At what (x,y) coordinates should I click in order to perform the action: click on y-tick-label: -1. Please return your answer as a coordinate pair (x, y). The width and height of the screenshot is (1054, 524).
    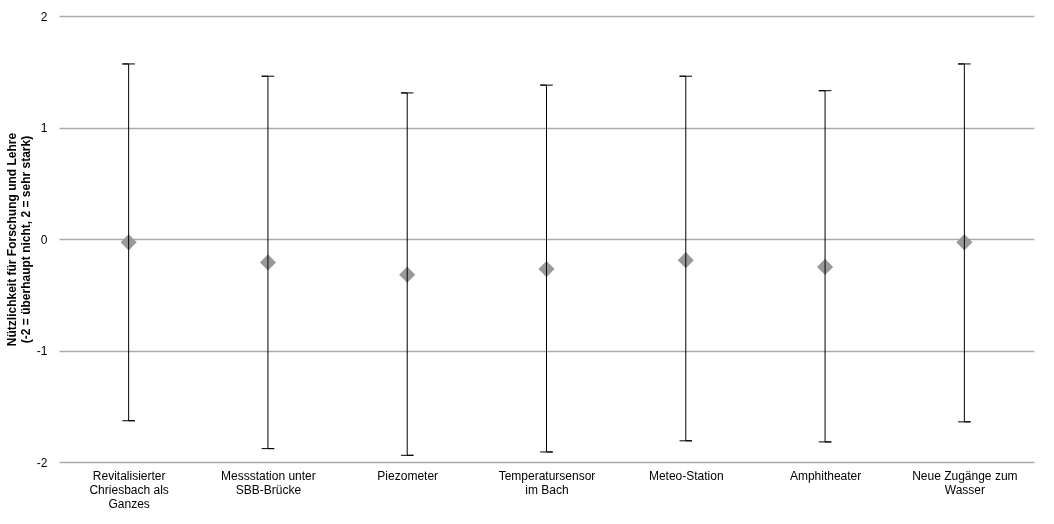
    Looking at the image, I should click on (42, 351).